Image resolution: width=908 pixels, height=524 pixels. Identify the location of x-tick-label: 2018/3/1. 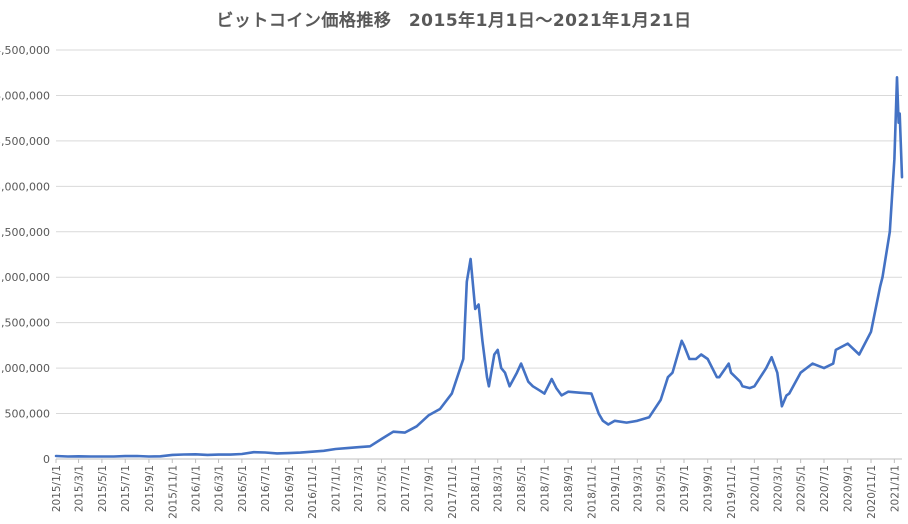
(499, 488).